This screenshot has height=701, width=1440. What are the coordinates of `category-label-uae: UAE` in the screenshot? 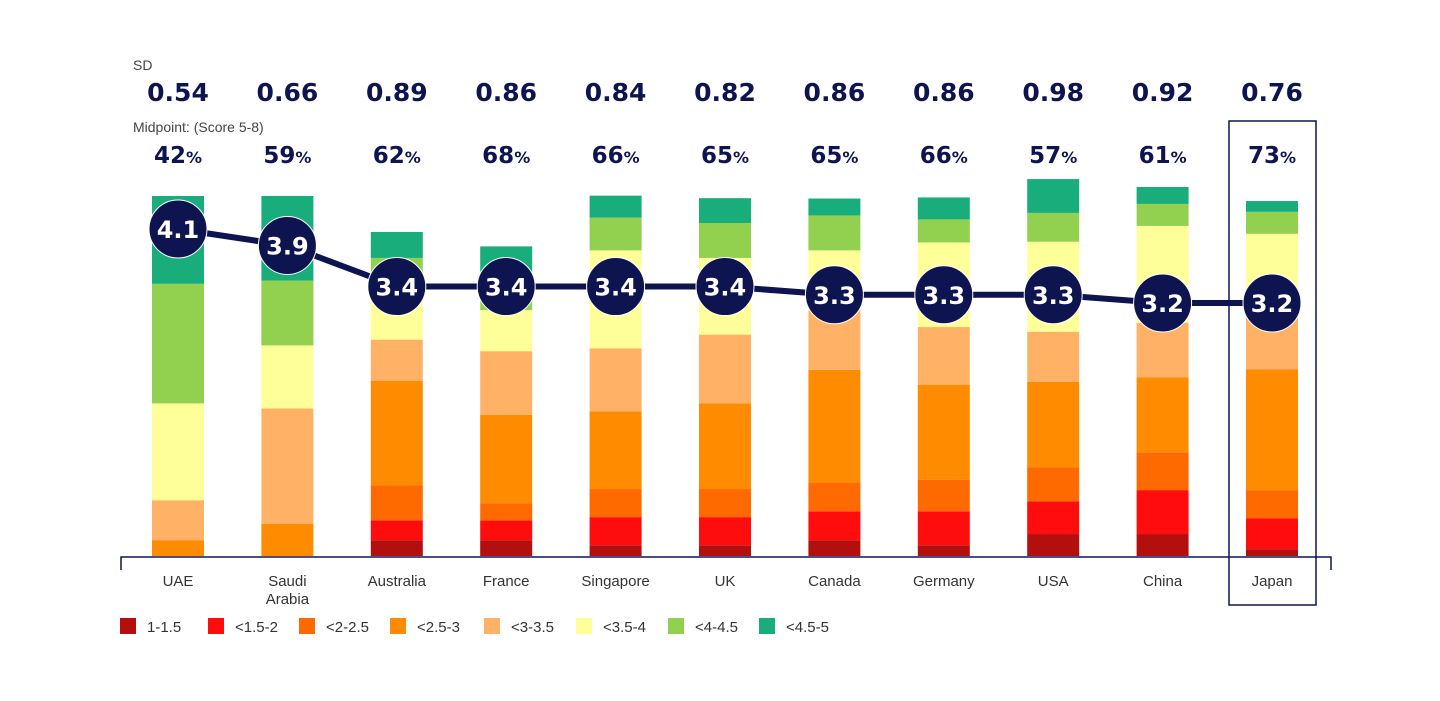 It's located at (178, 581).